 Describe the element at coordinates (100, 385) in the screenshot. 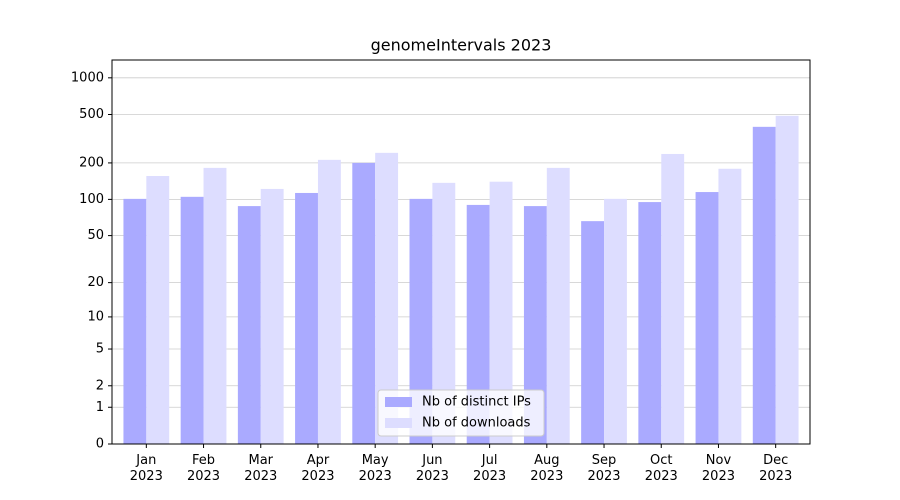

I see `y-tick-label: 2` at that location.